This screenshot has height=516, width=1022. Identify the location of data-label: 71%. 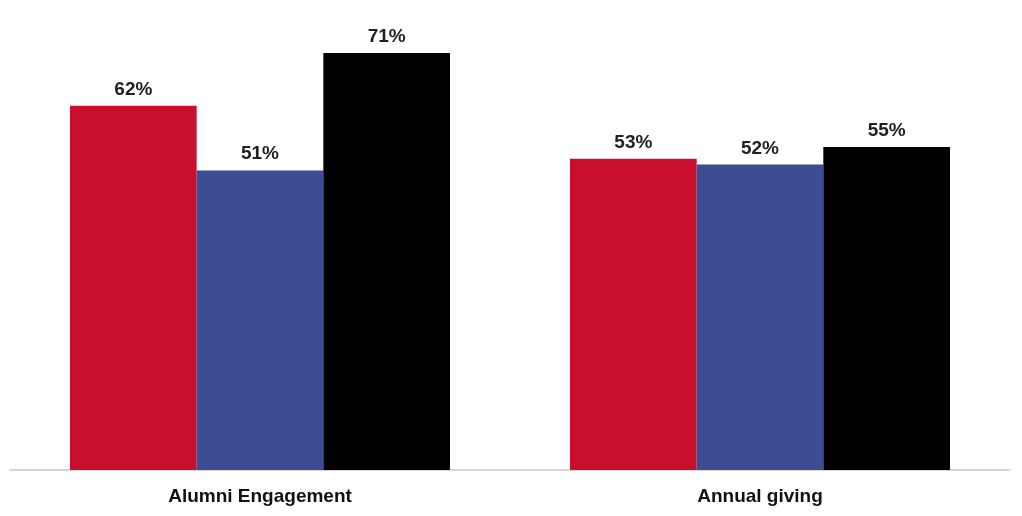
(386, 35).